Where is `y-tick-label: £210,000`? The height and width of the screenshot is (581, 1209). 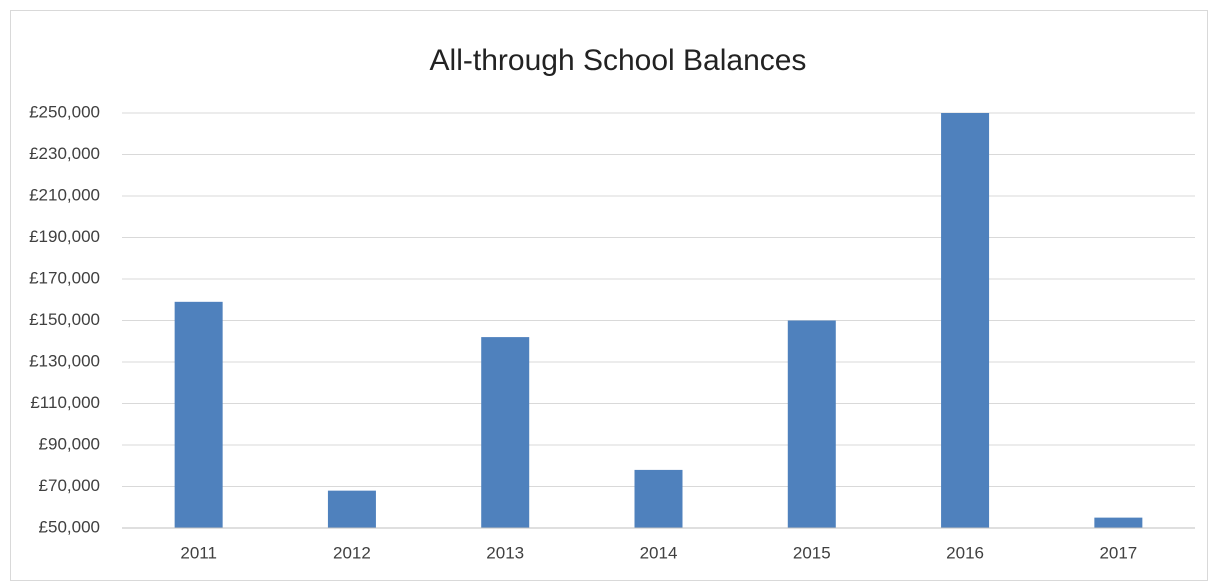 y-tick-label: £210,000 is located at coordinates (64, 194).